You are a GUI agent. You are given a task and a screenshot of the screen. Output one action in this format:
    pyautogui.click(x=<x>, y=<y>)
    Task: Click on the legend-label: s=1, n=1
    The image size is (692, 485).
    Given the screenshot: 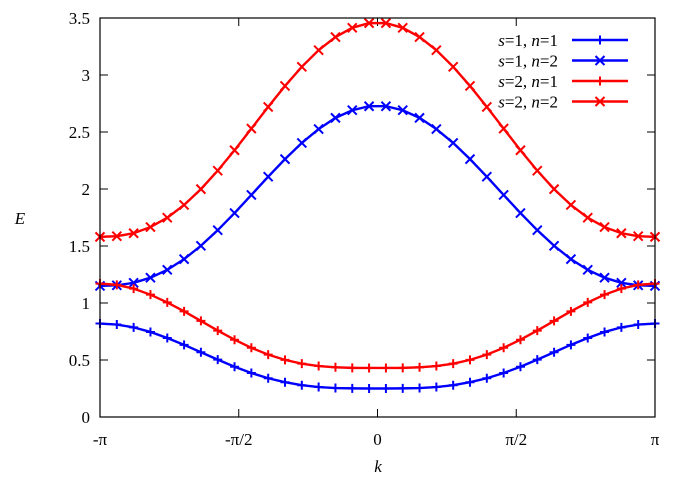 What is the action you would take?
    pyautogui.click(x=528, y=40)
    